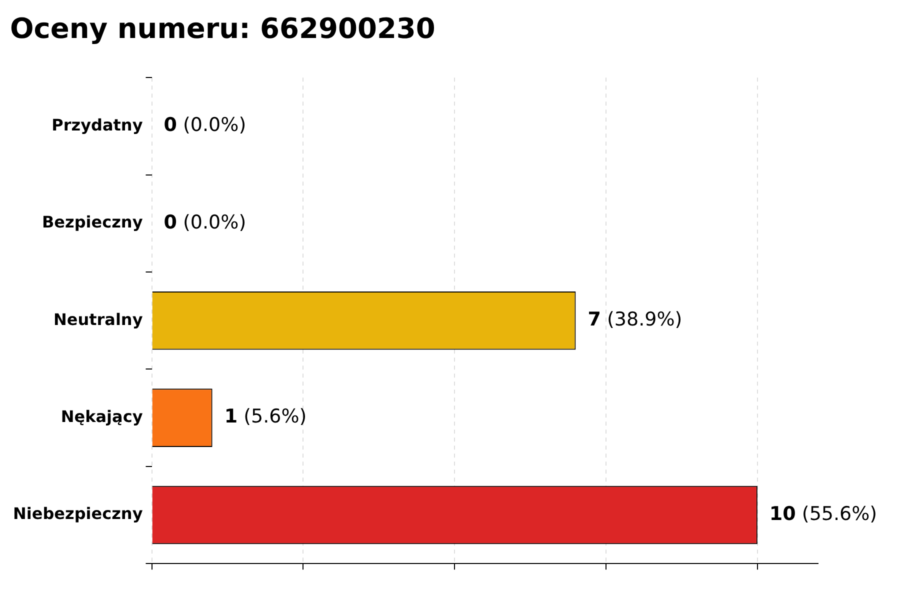  What do you see at coordinates (102, 416) in the screenshot?
I see `y-tick-label: Nękający` at bounding box center [102, 416].